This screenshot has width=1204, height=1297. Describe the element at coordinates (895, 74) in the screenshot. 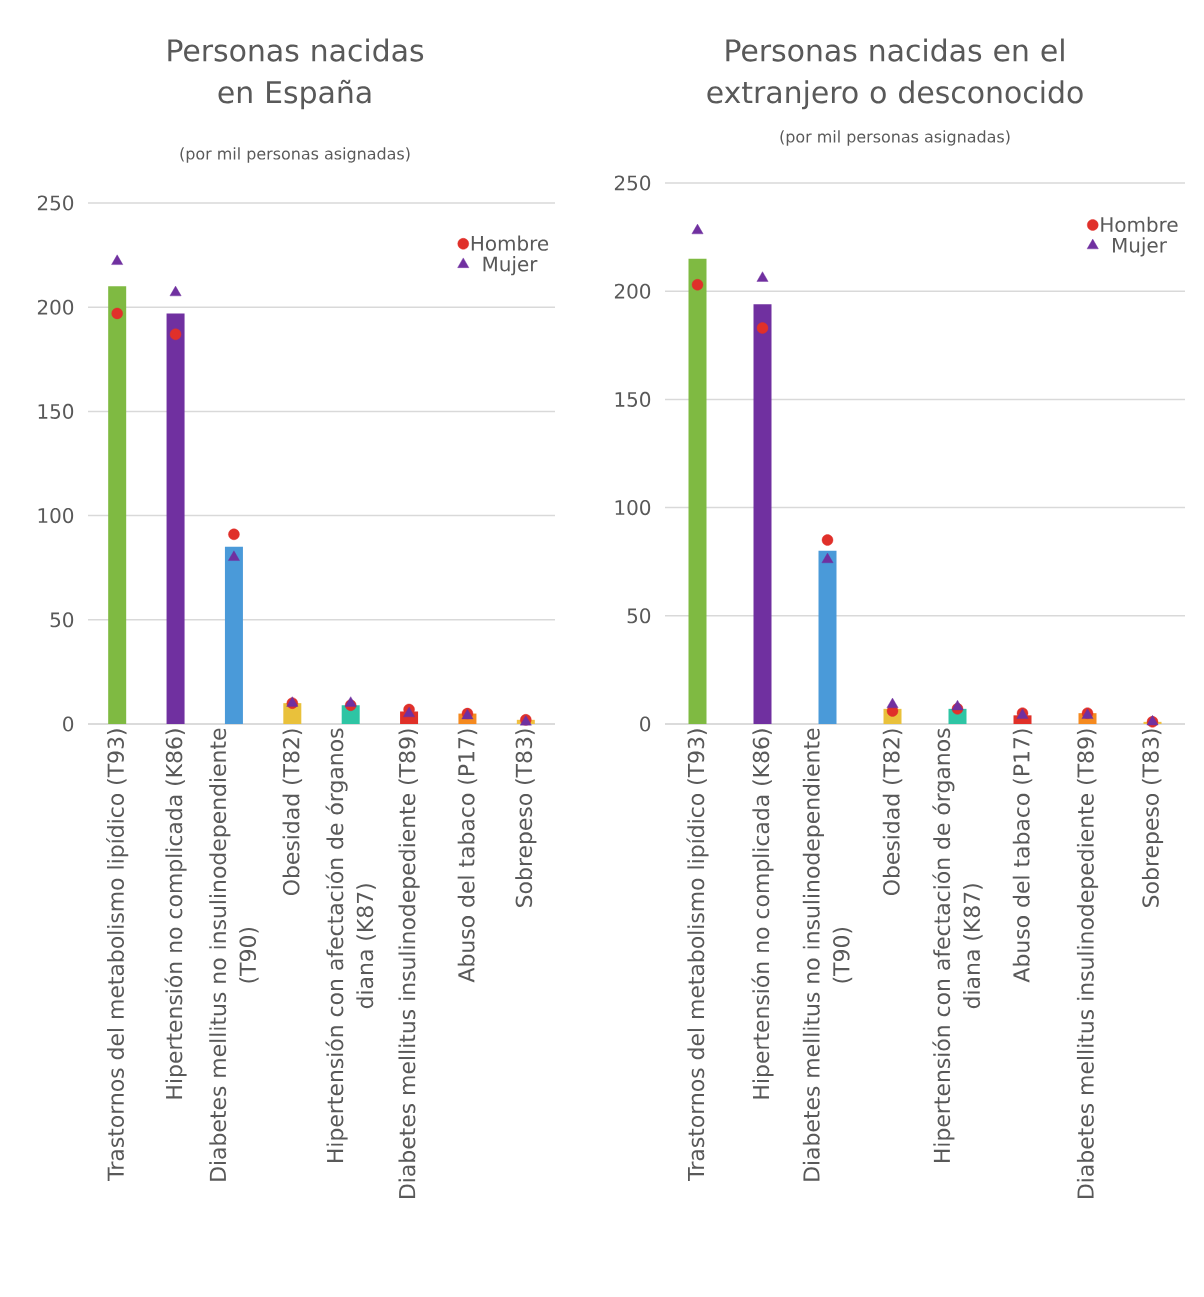

I see `chart-title: Personas nacidas en el extranjero o desconocido` at that location.